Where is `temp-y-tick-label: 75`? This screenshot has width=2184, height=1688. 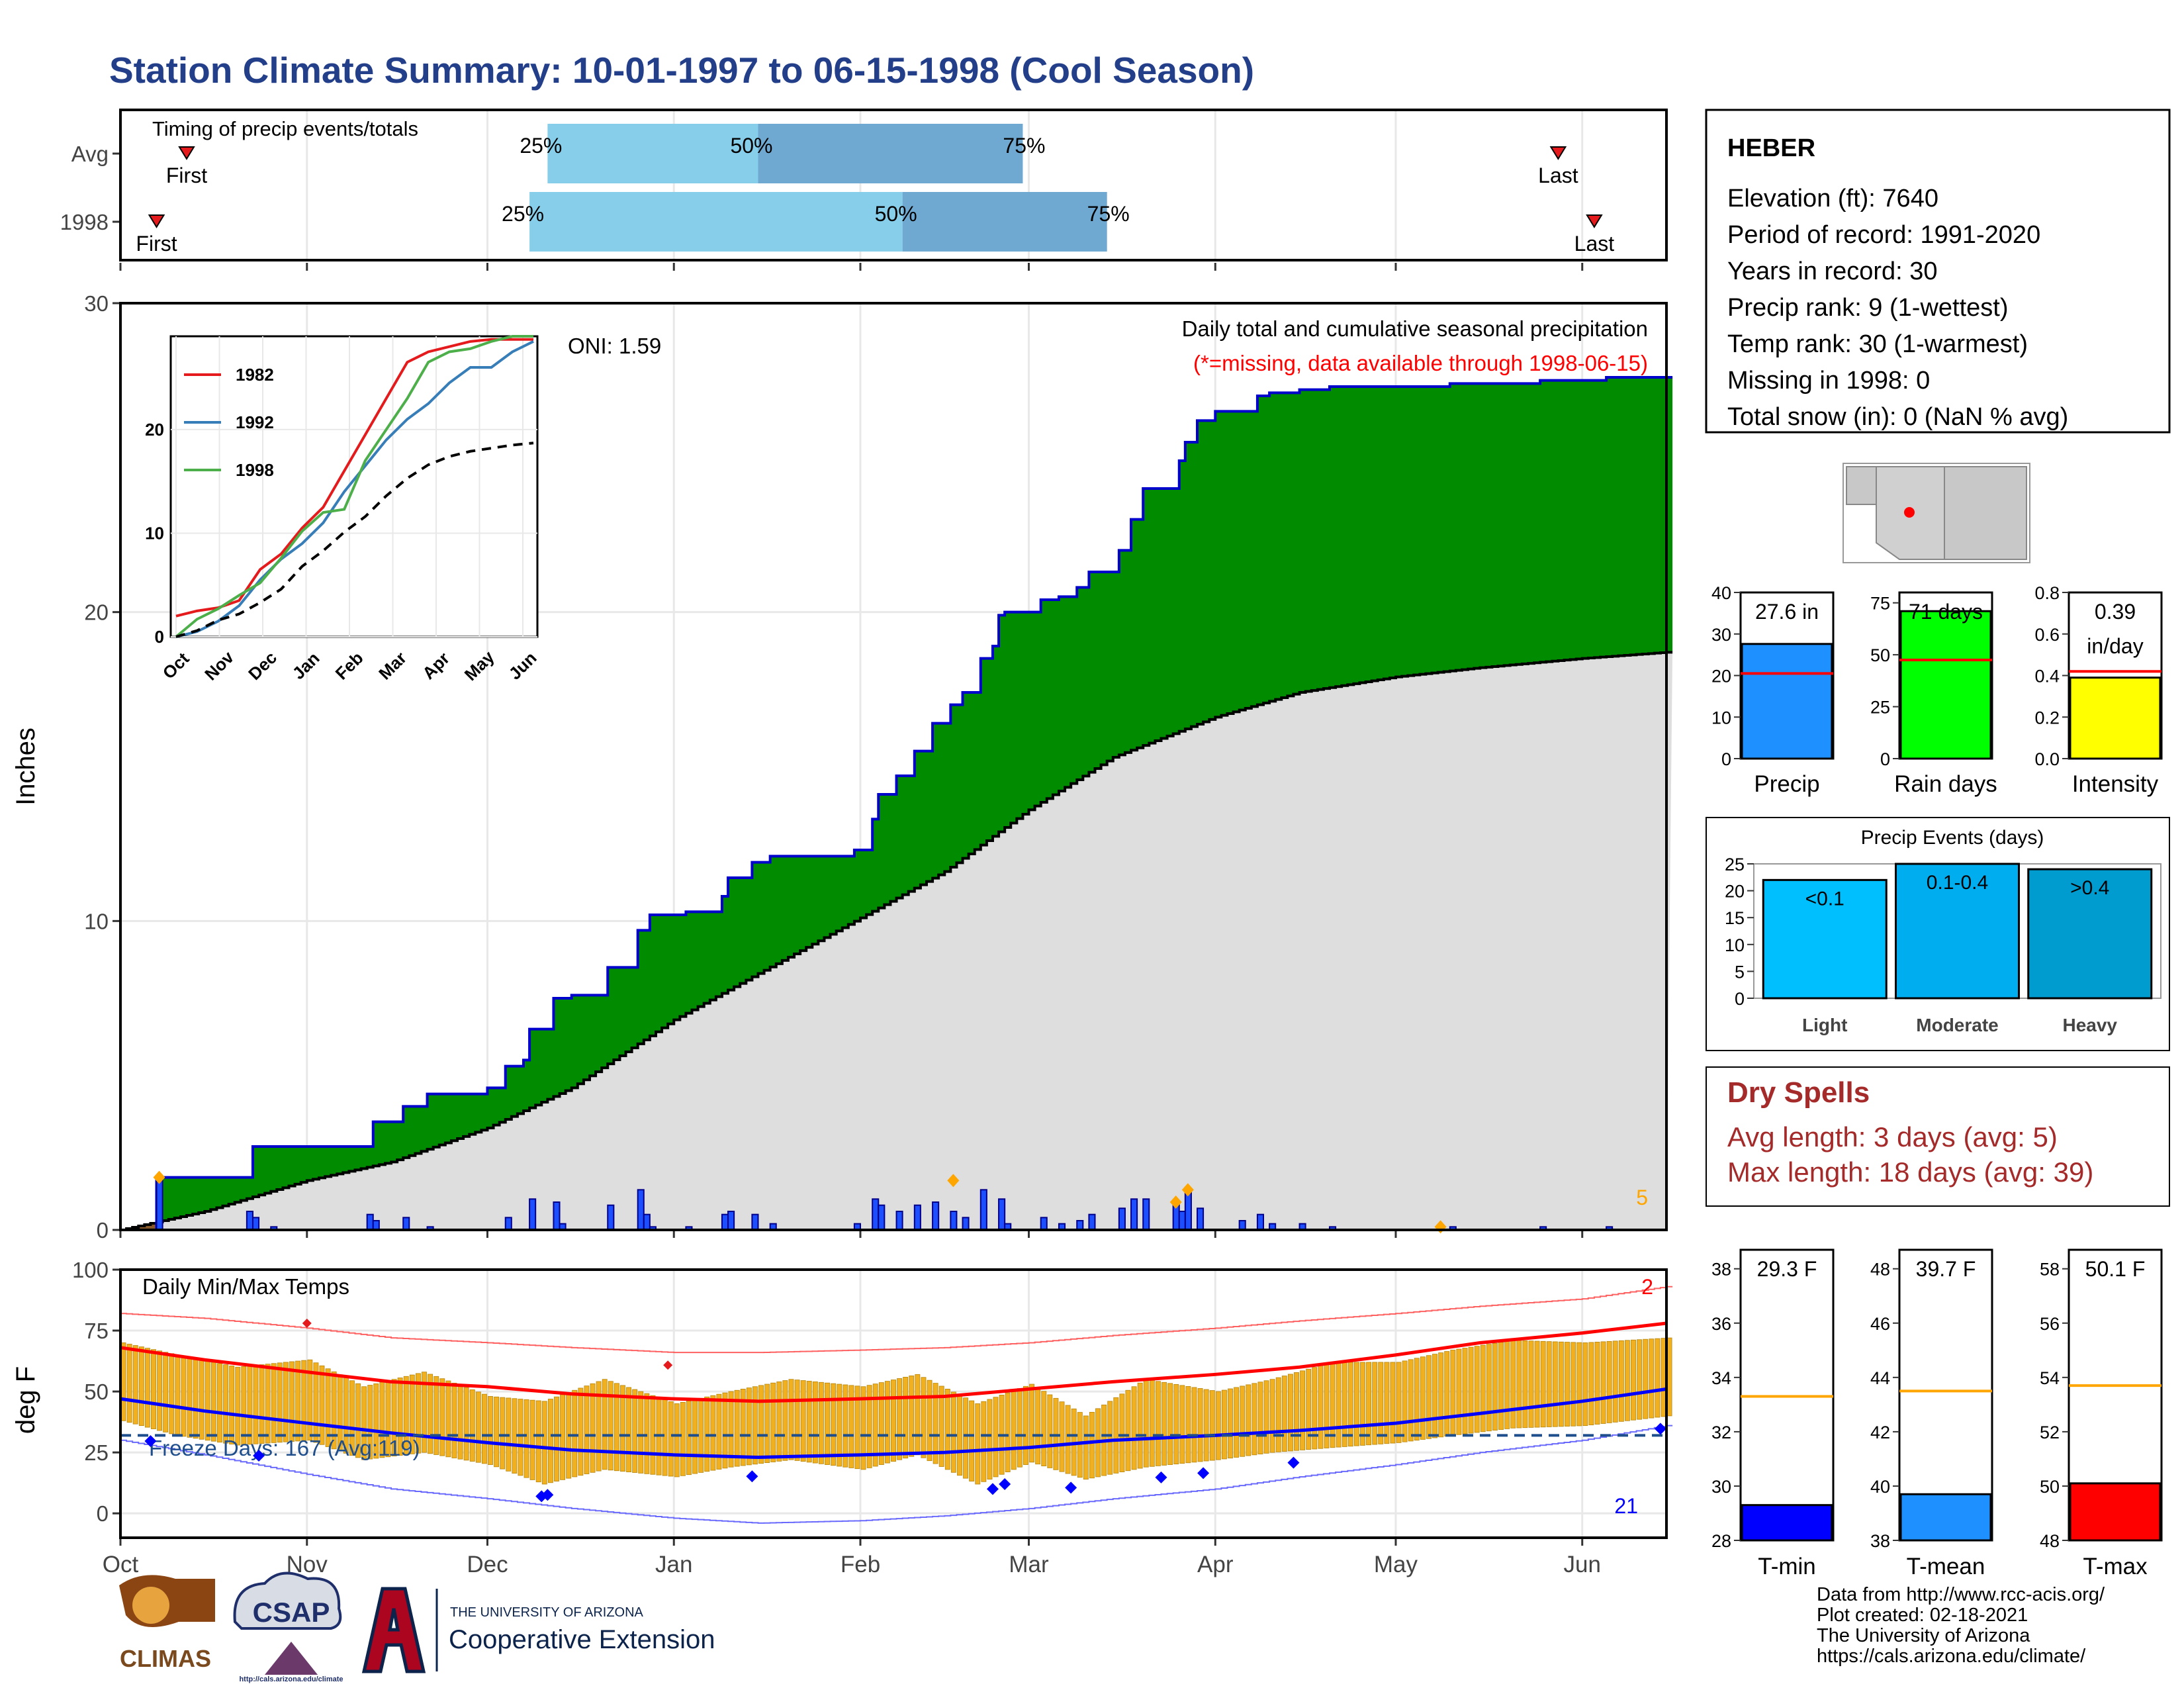
temp-y-tick-label: 75 is located at coordinates (97, 1331).